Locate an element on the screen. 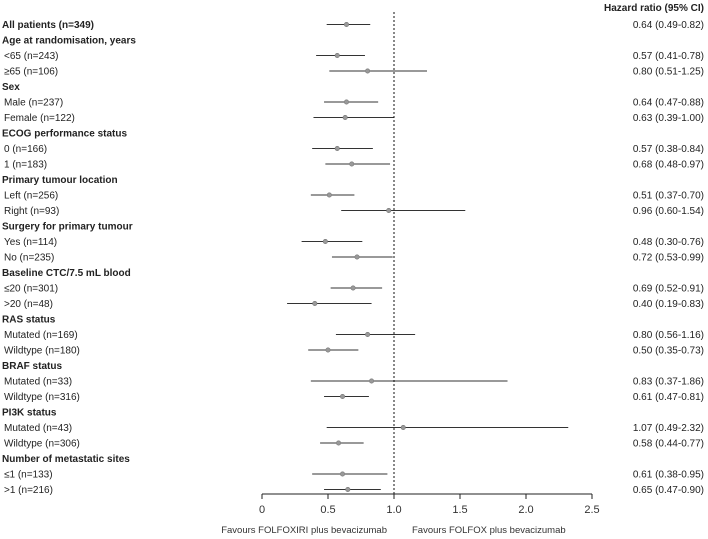 The height and width of the screenshot is (539, 708). subgroup-label: >20 (n=48) is located at coordinates (28, 304).